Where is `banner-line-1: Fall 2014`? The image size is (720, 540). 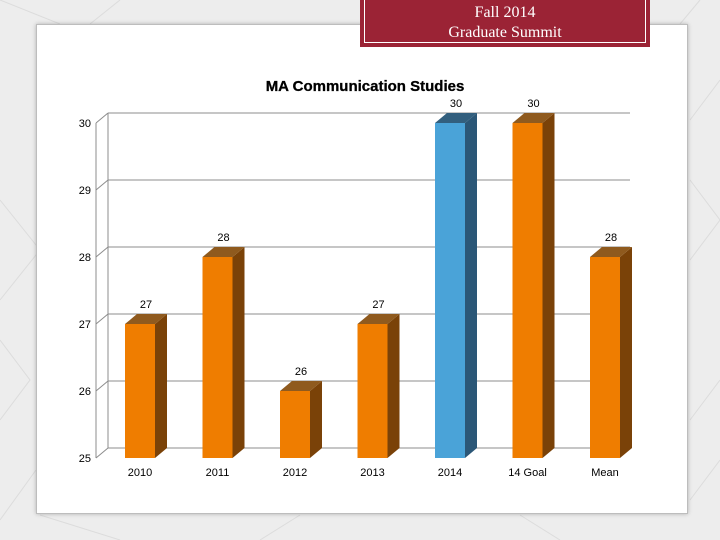
banner-line-1: Fall 2014 is located at coordinates (505, 12).